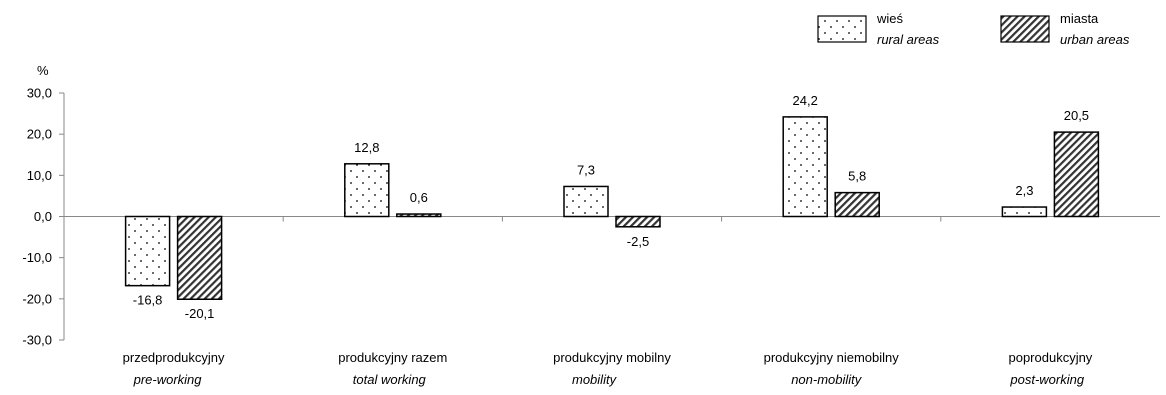 Image resolution: width=1166 pixels, height=395 pixels. Describe the element at coordinates (908, 39) in the screenshot. I see `legend-sublabel: rural areas` at that location.